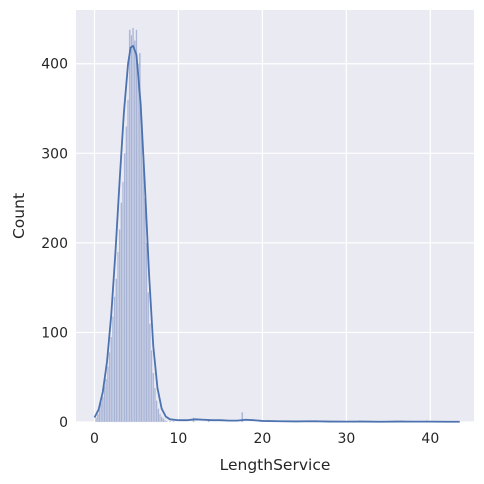 This screenshot has width=484, height=484. I want to click on x-tick-label: 0, so click(94, 439).